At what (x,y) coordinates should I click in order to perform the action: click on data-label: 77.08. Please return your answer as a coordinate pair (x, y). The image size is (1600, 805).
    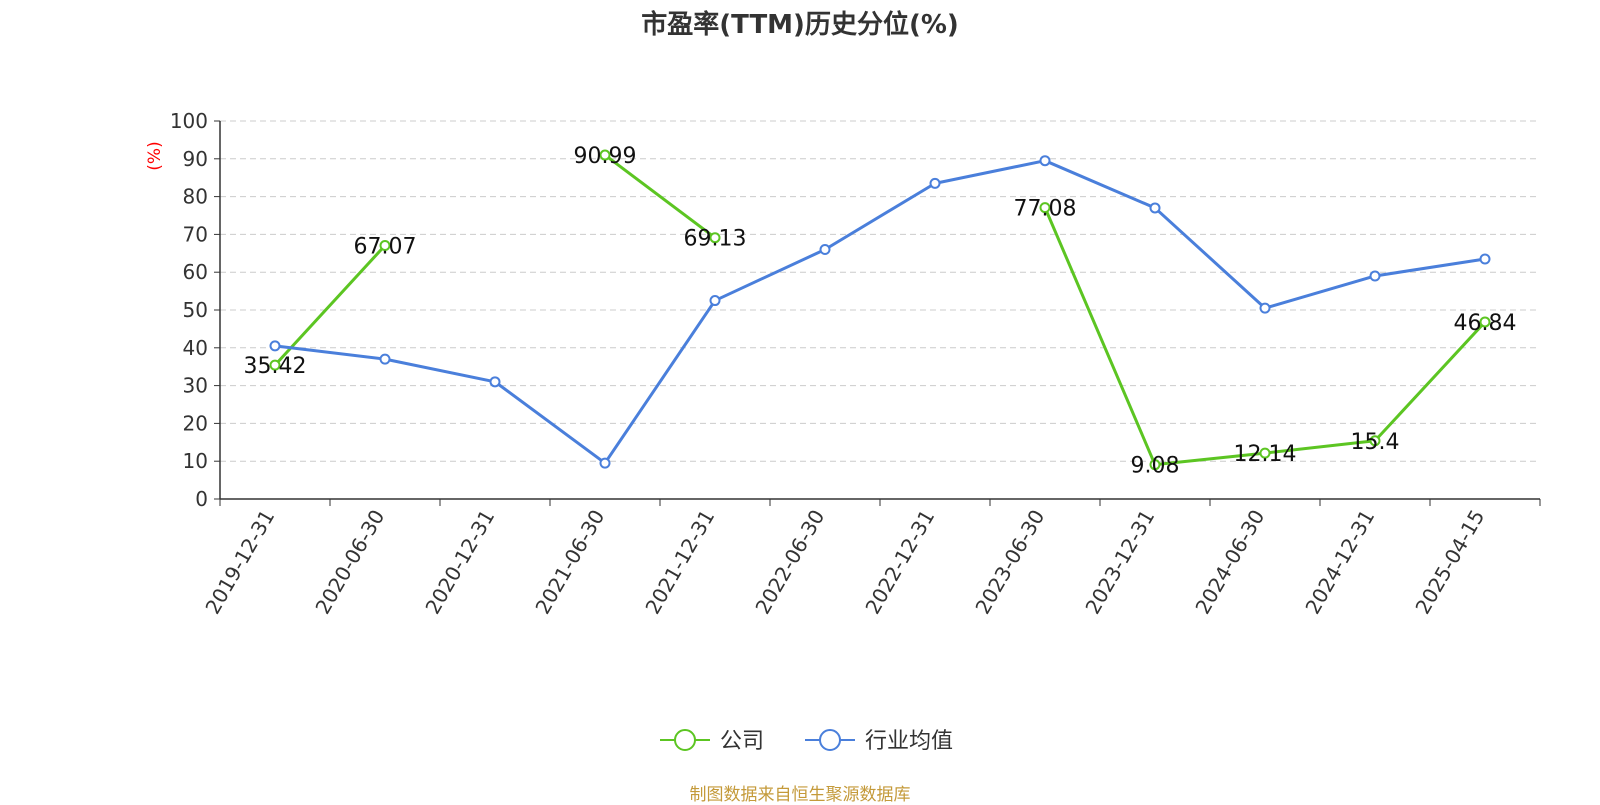
    Looking at the image, I should click on (1045, 209).